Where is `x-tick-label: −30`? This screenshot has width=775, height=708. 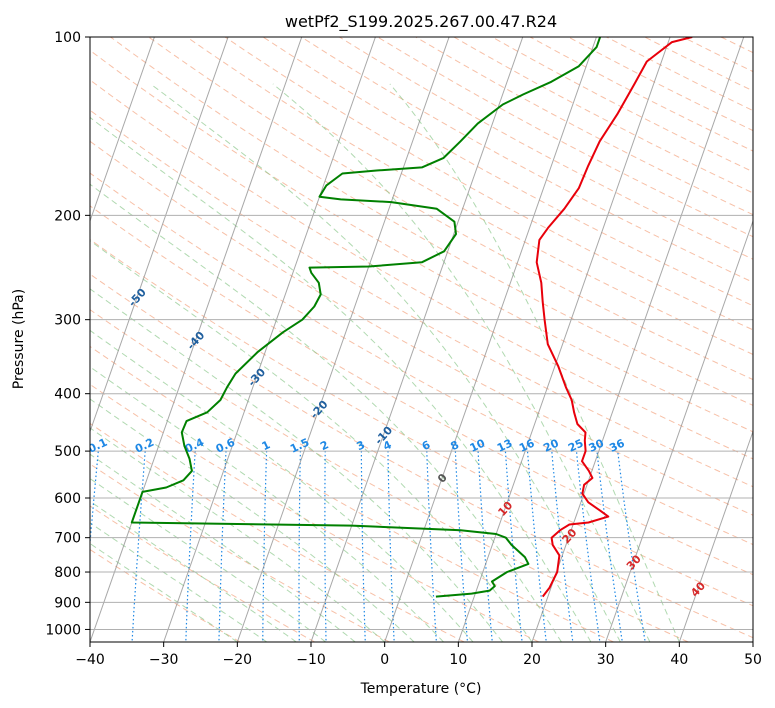 x-tick-label: −30 is located at coordinates (164, 660).